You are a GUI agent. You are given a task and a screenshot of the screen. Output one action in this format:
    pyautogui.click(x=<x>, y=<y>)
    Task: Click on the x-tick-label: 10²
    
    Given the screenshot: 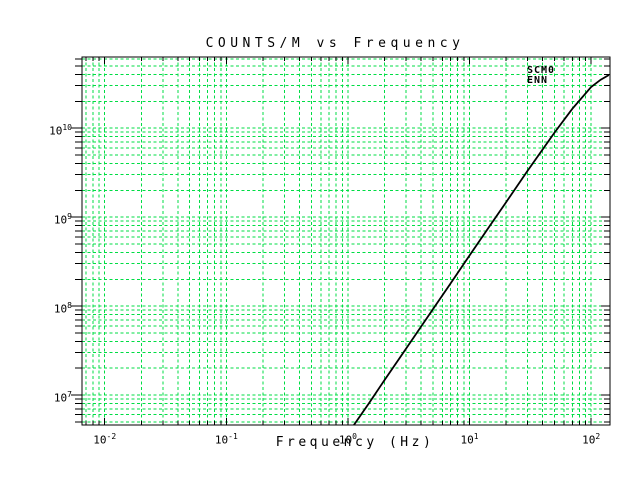 What is the action you would take?
    pyautogui.click(x=591, y=439)
    